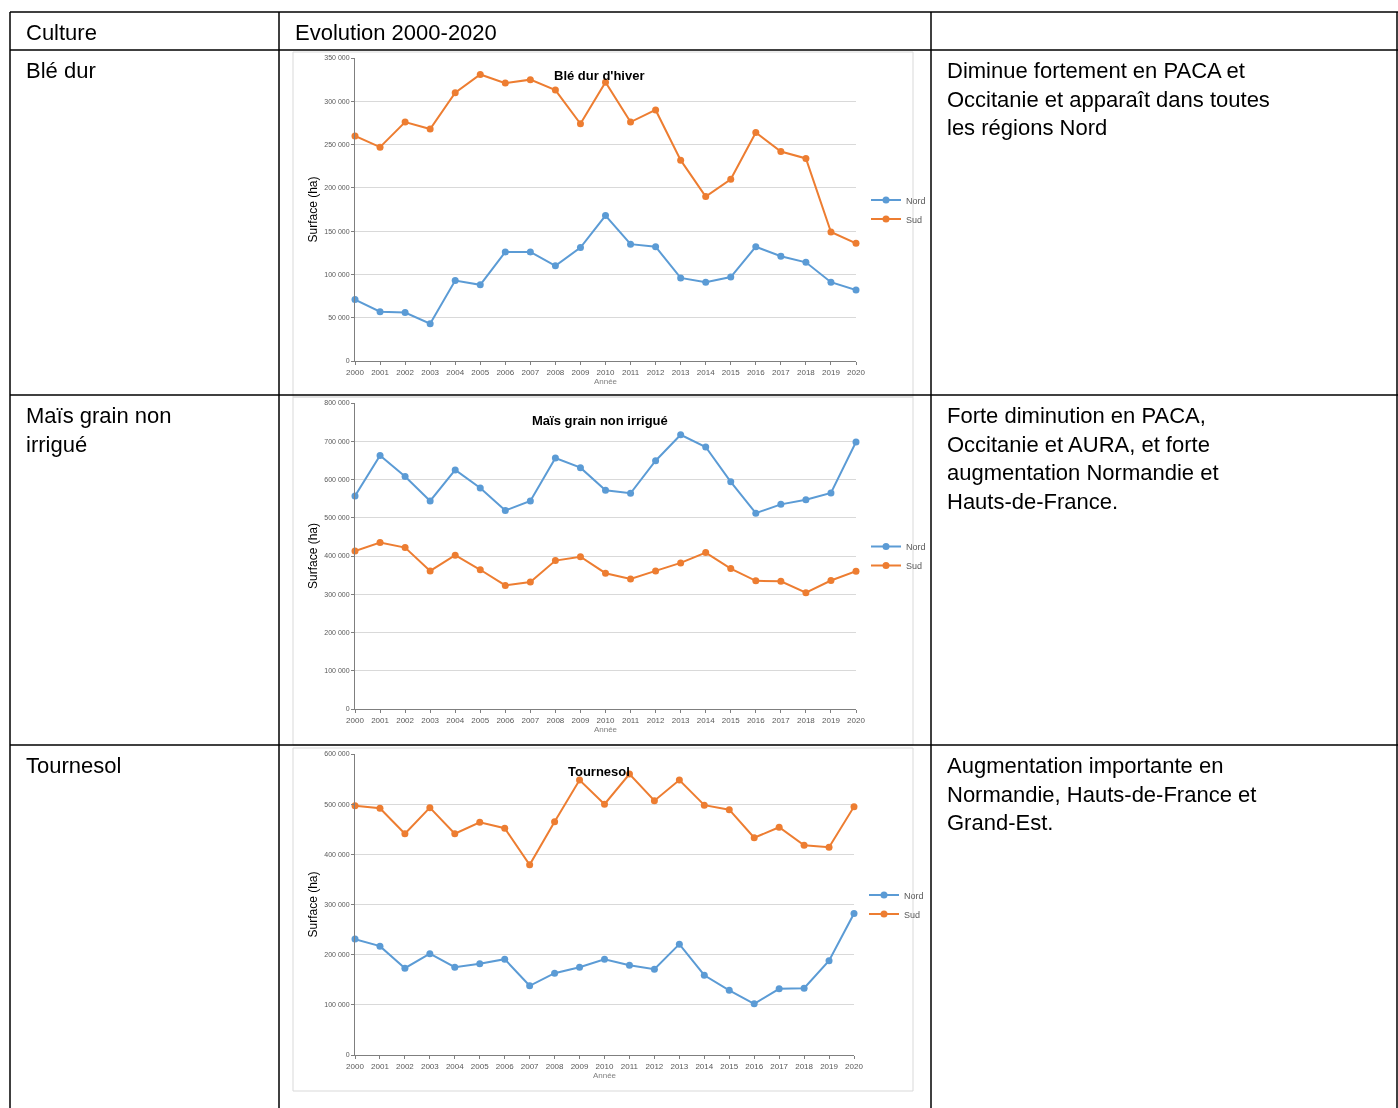  Describe the element at coordinates (806, 372) in the screenshot. I see `x-tick-label: 2018` at that location.